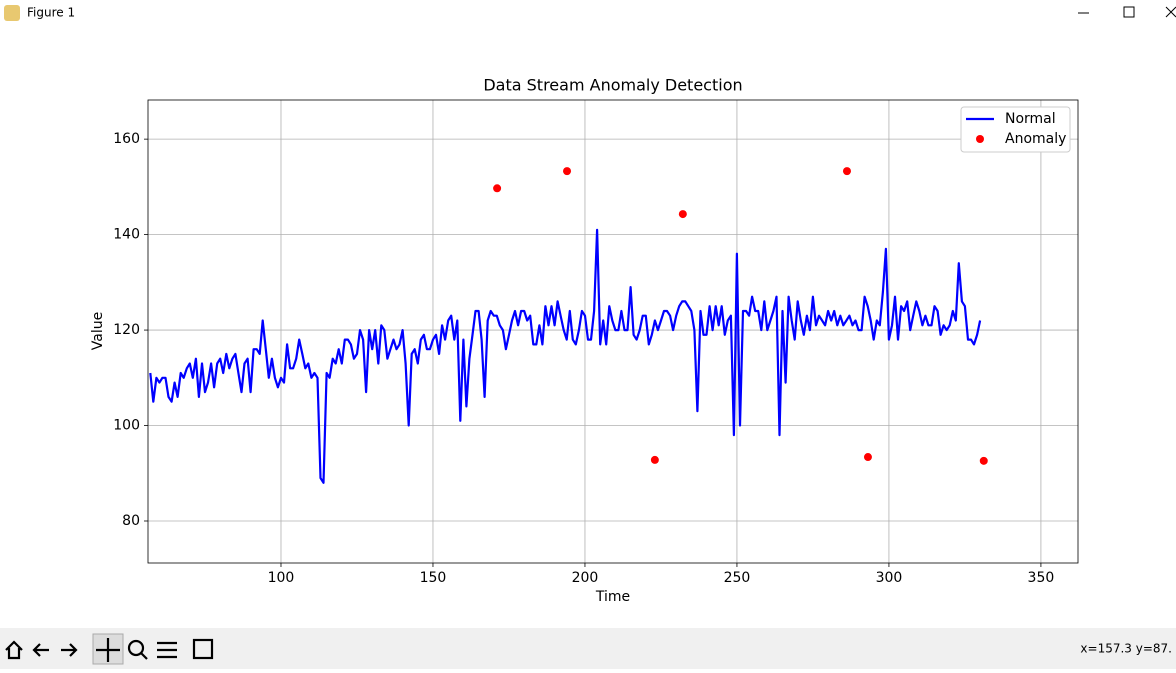 The width and height of the screenshot is (1176, 673). Describe the element at coordinates (1126, 649) in the screenshot. I see `status-text: x=157.3 y=87.` at that location.